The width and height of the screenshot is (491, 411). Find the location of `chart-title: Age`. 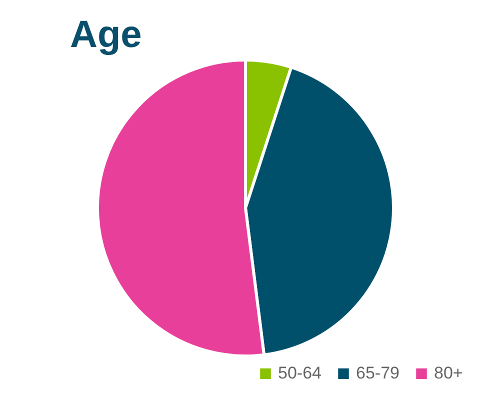

chart-title: Age is located at coordinates (106, 35).